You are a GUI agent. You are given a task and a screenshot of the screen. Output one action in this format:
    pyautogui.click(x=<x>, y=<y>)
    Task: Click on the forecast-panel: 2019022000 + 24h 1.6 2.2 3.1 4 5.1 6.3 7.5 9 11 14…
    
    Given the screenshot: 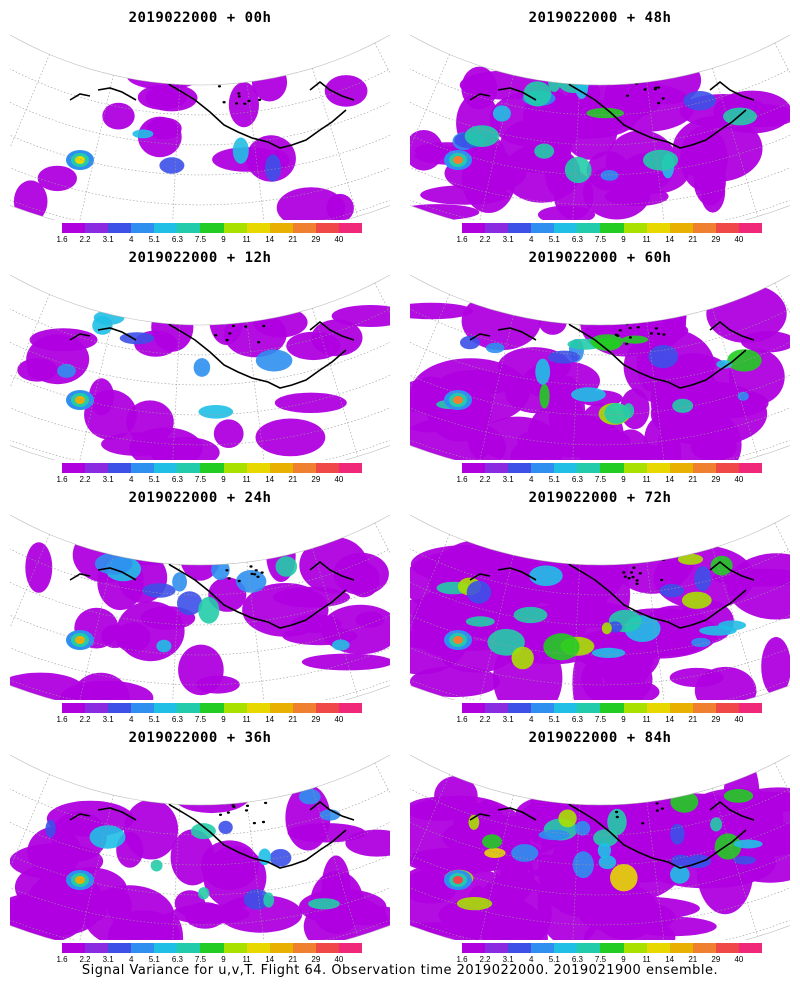 What is the action you would take?
    pyautogui.click(x=200, y=605)
    